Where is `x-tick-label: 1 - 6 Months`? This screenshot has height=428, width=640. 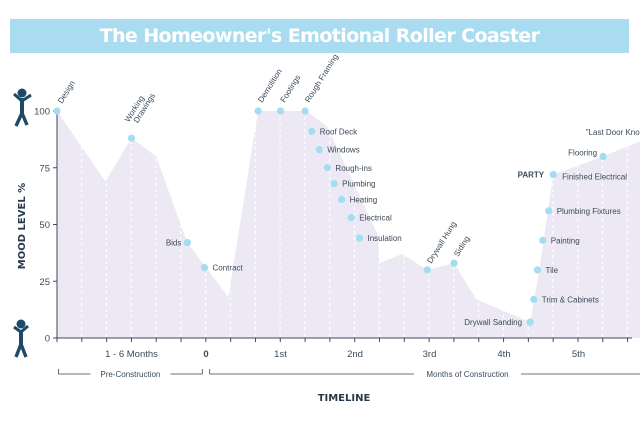
x-tick-label: 1 - 6 Months is located at coordinates (131, 354).